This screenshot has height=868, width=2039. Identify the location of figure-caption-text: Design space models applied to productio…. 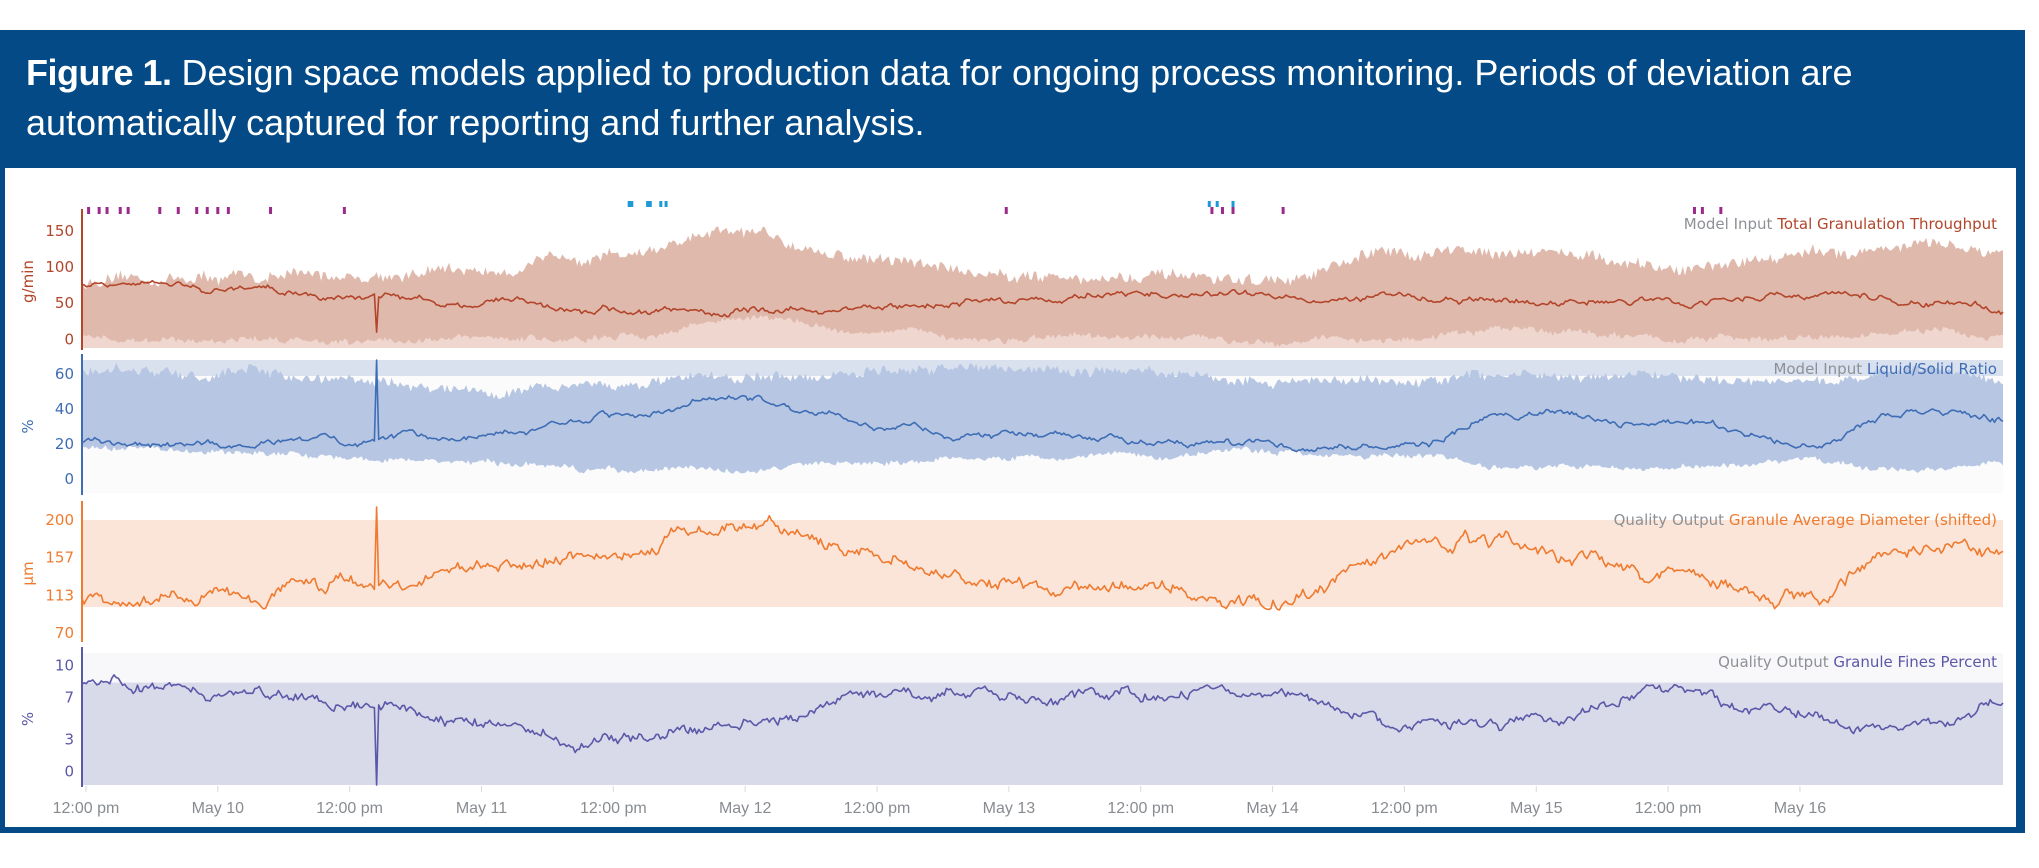
(939, 97).